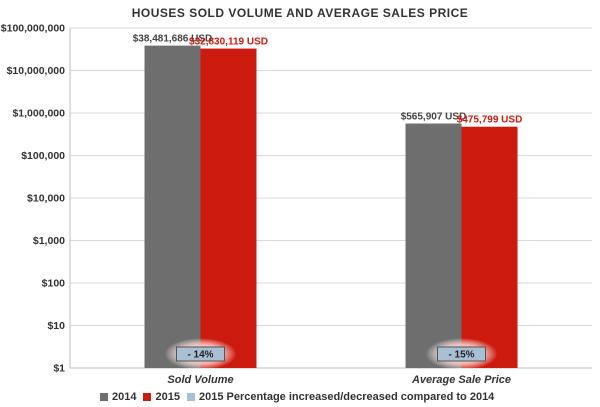 The image size is (600, 407). Describe the element at coordinates (228, 42) in the screenshot. I see `bar-data-label: $32,830,119 USD` at that location.